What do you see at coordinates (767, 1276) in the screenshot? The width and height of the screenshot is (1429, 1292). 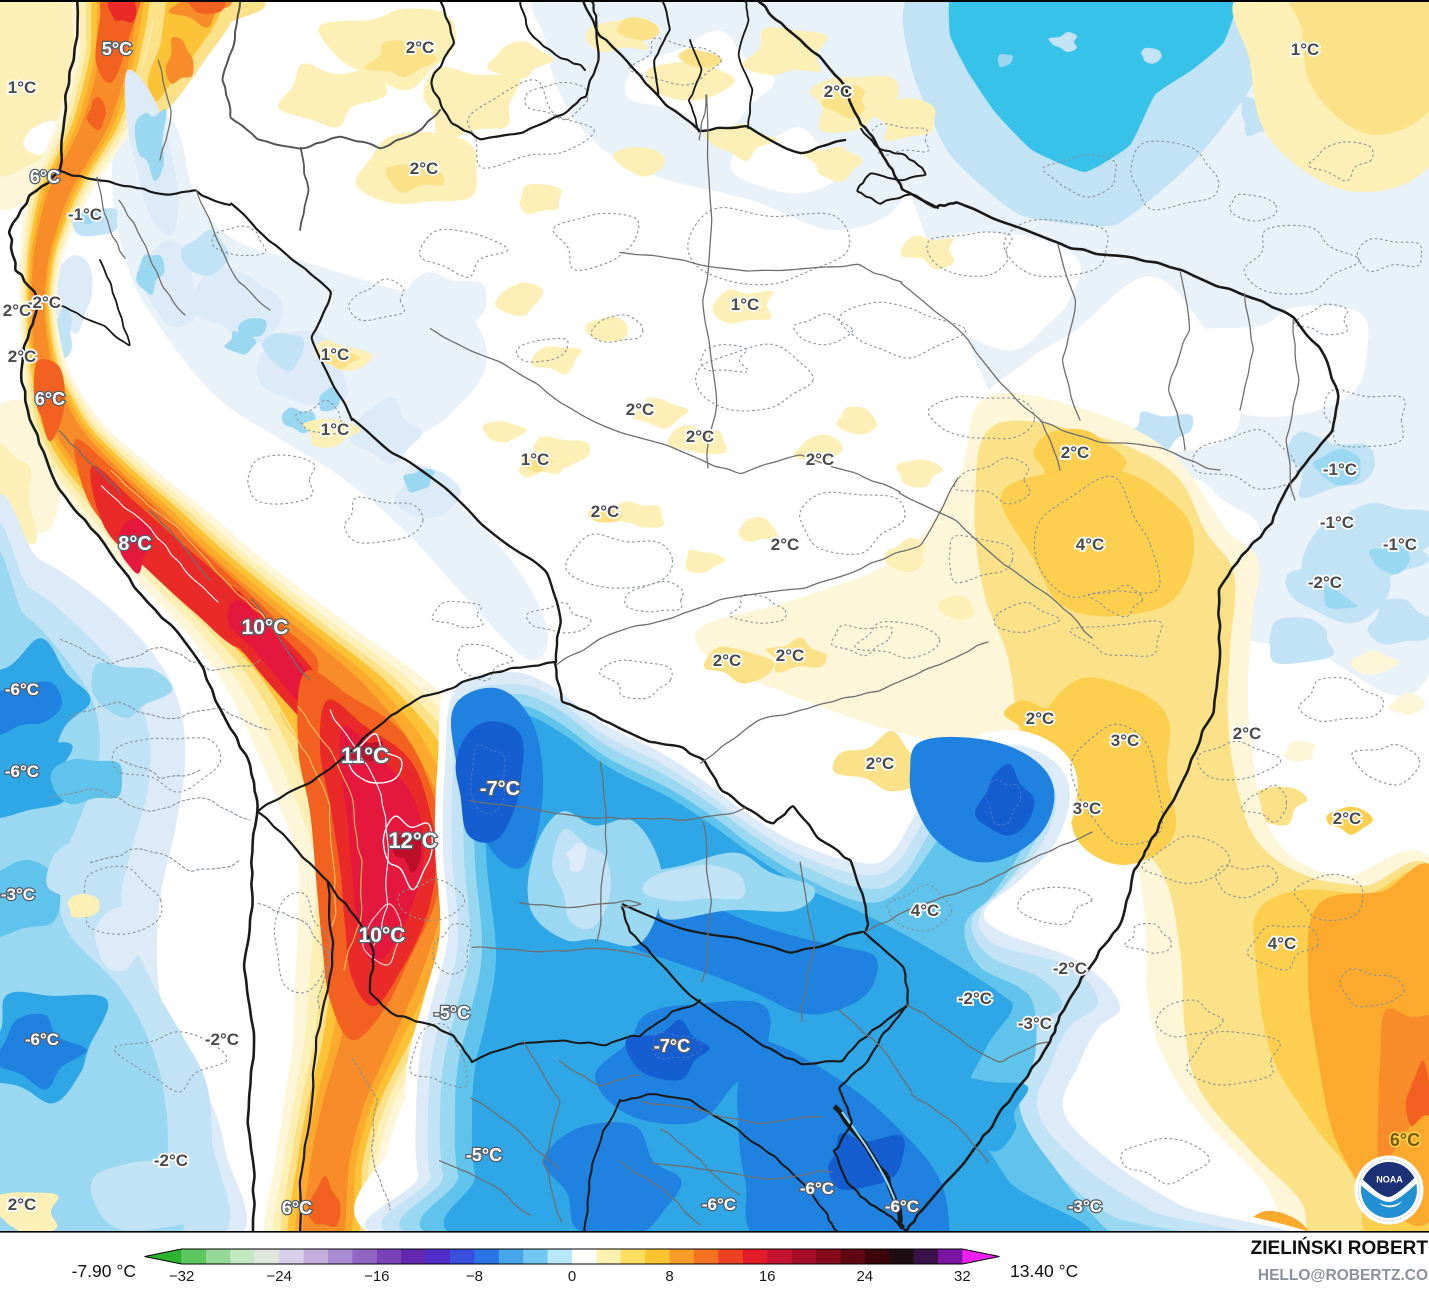 I see `svg-text: 16` at bounding box center [767, 1276].